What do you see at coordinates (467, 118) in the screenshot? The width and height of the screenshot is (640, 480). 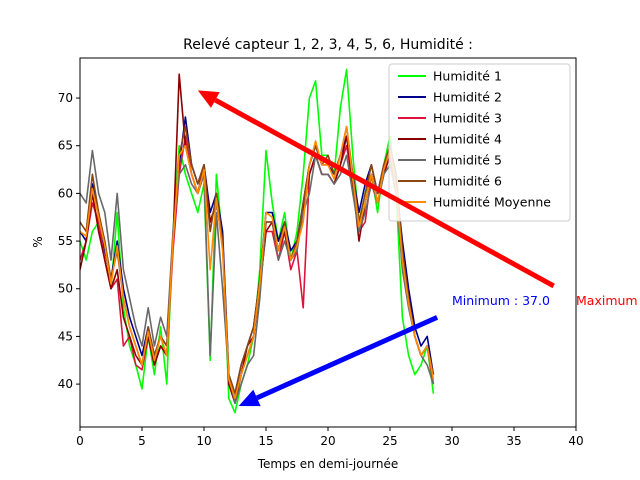 I see `legend-entry: Humidité 3` at bounding box center [467, 118].